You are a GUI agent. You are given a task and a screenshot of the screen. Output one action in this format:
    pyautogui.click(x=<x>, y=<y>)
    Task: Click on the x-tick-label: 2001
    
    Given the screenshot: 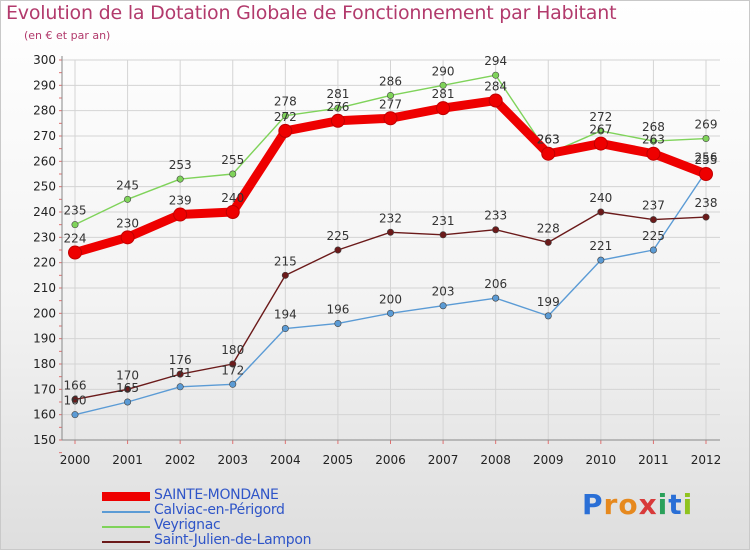 What is the action you would take?
    pyautogui.click(x=127, y=460)
    